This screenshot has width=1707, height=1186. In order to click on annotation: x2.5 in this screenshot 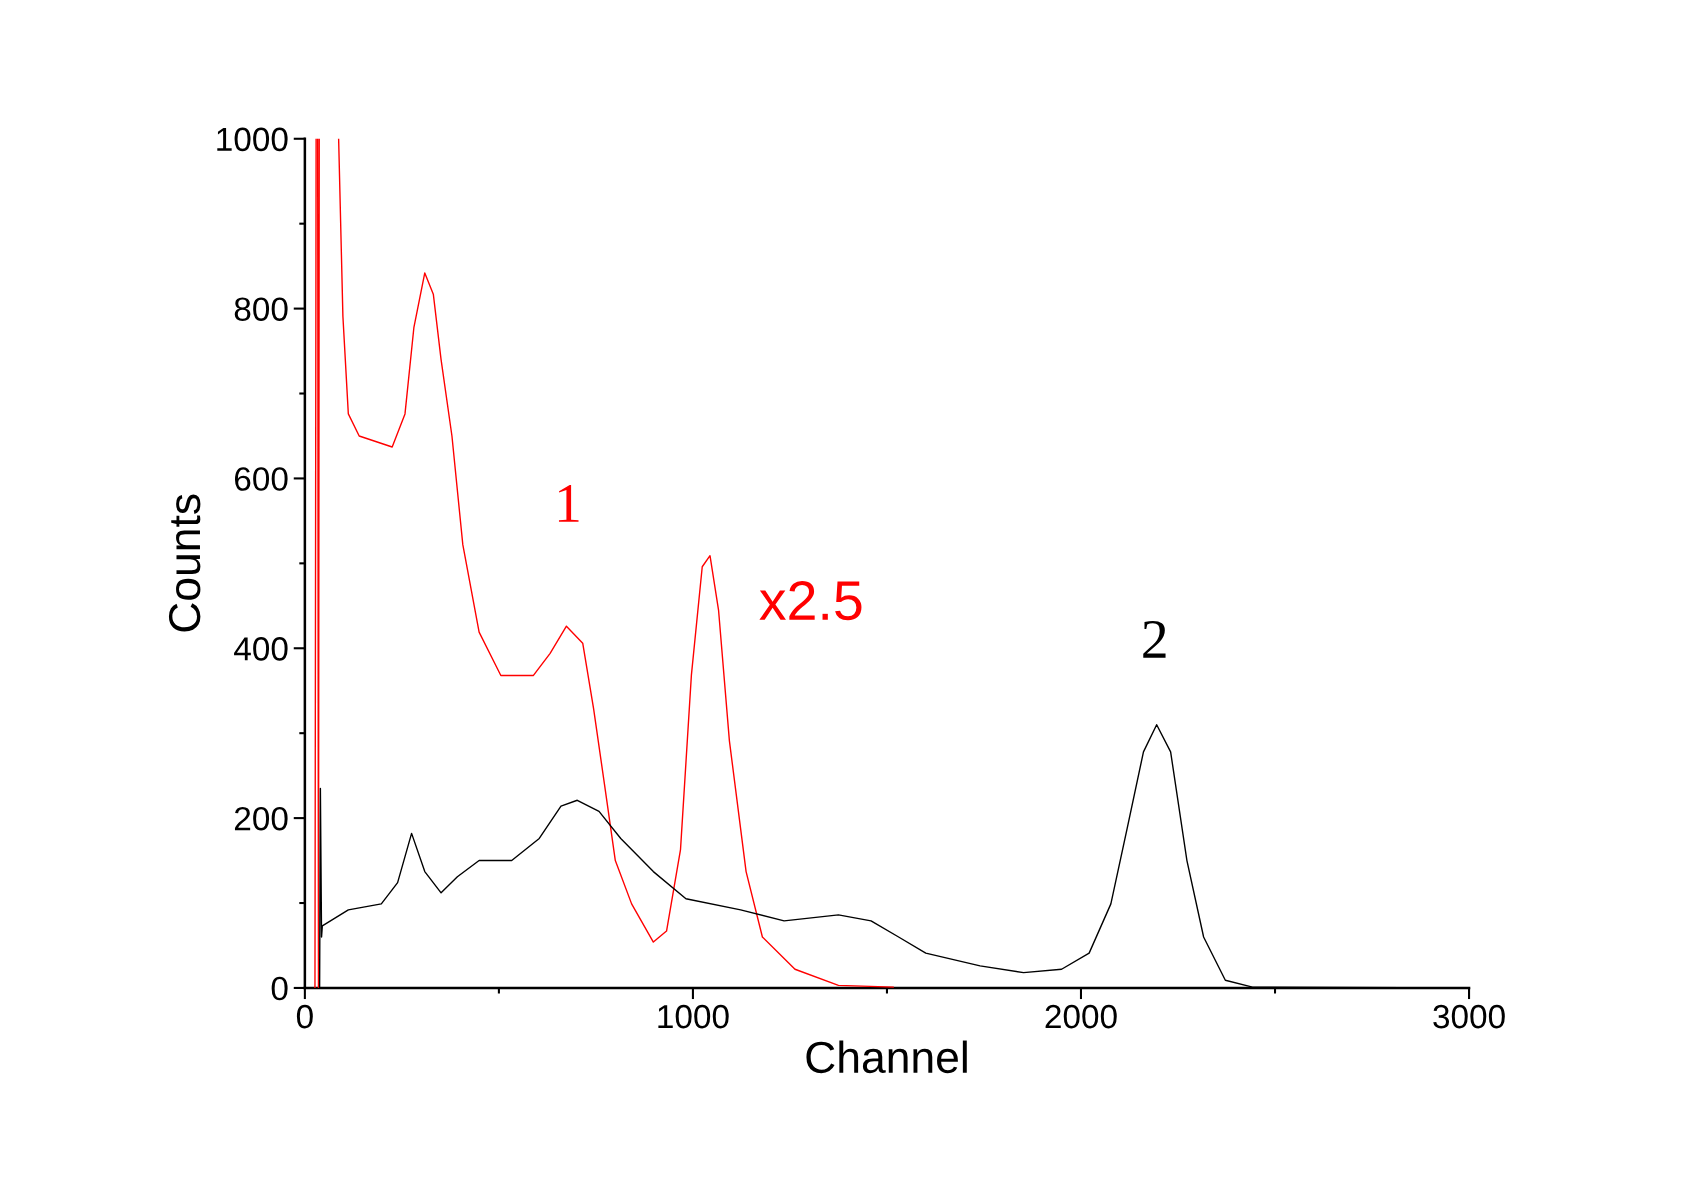, I will do `click(810, 600)`.